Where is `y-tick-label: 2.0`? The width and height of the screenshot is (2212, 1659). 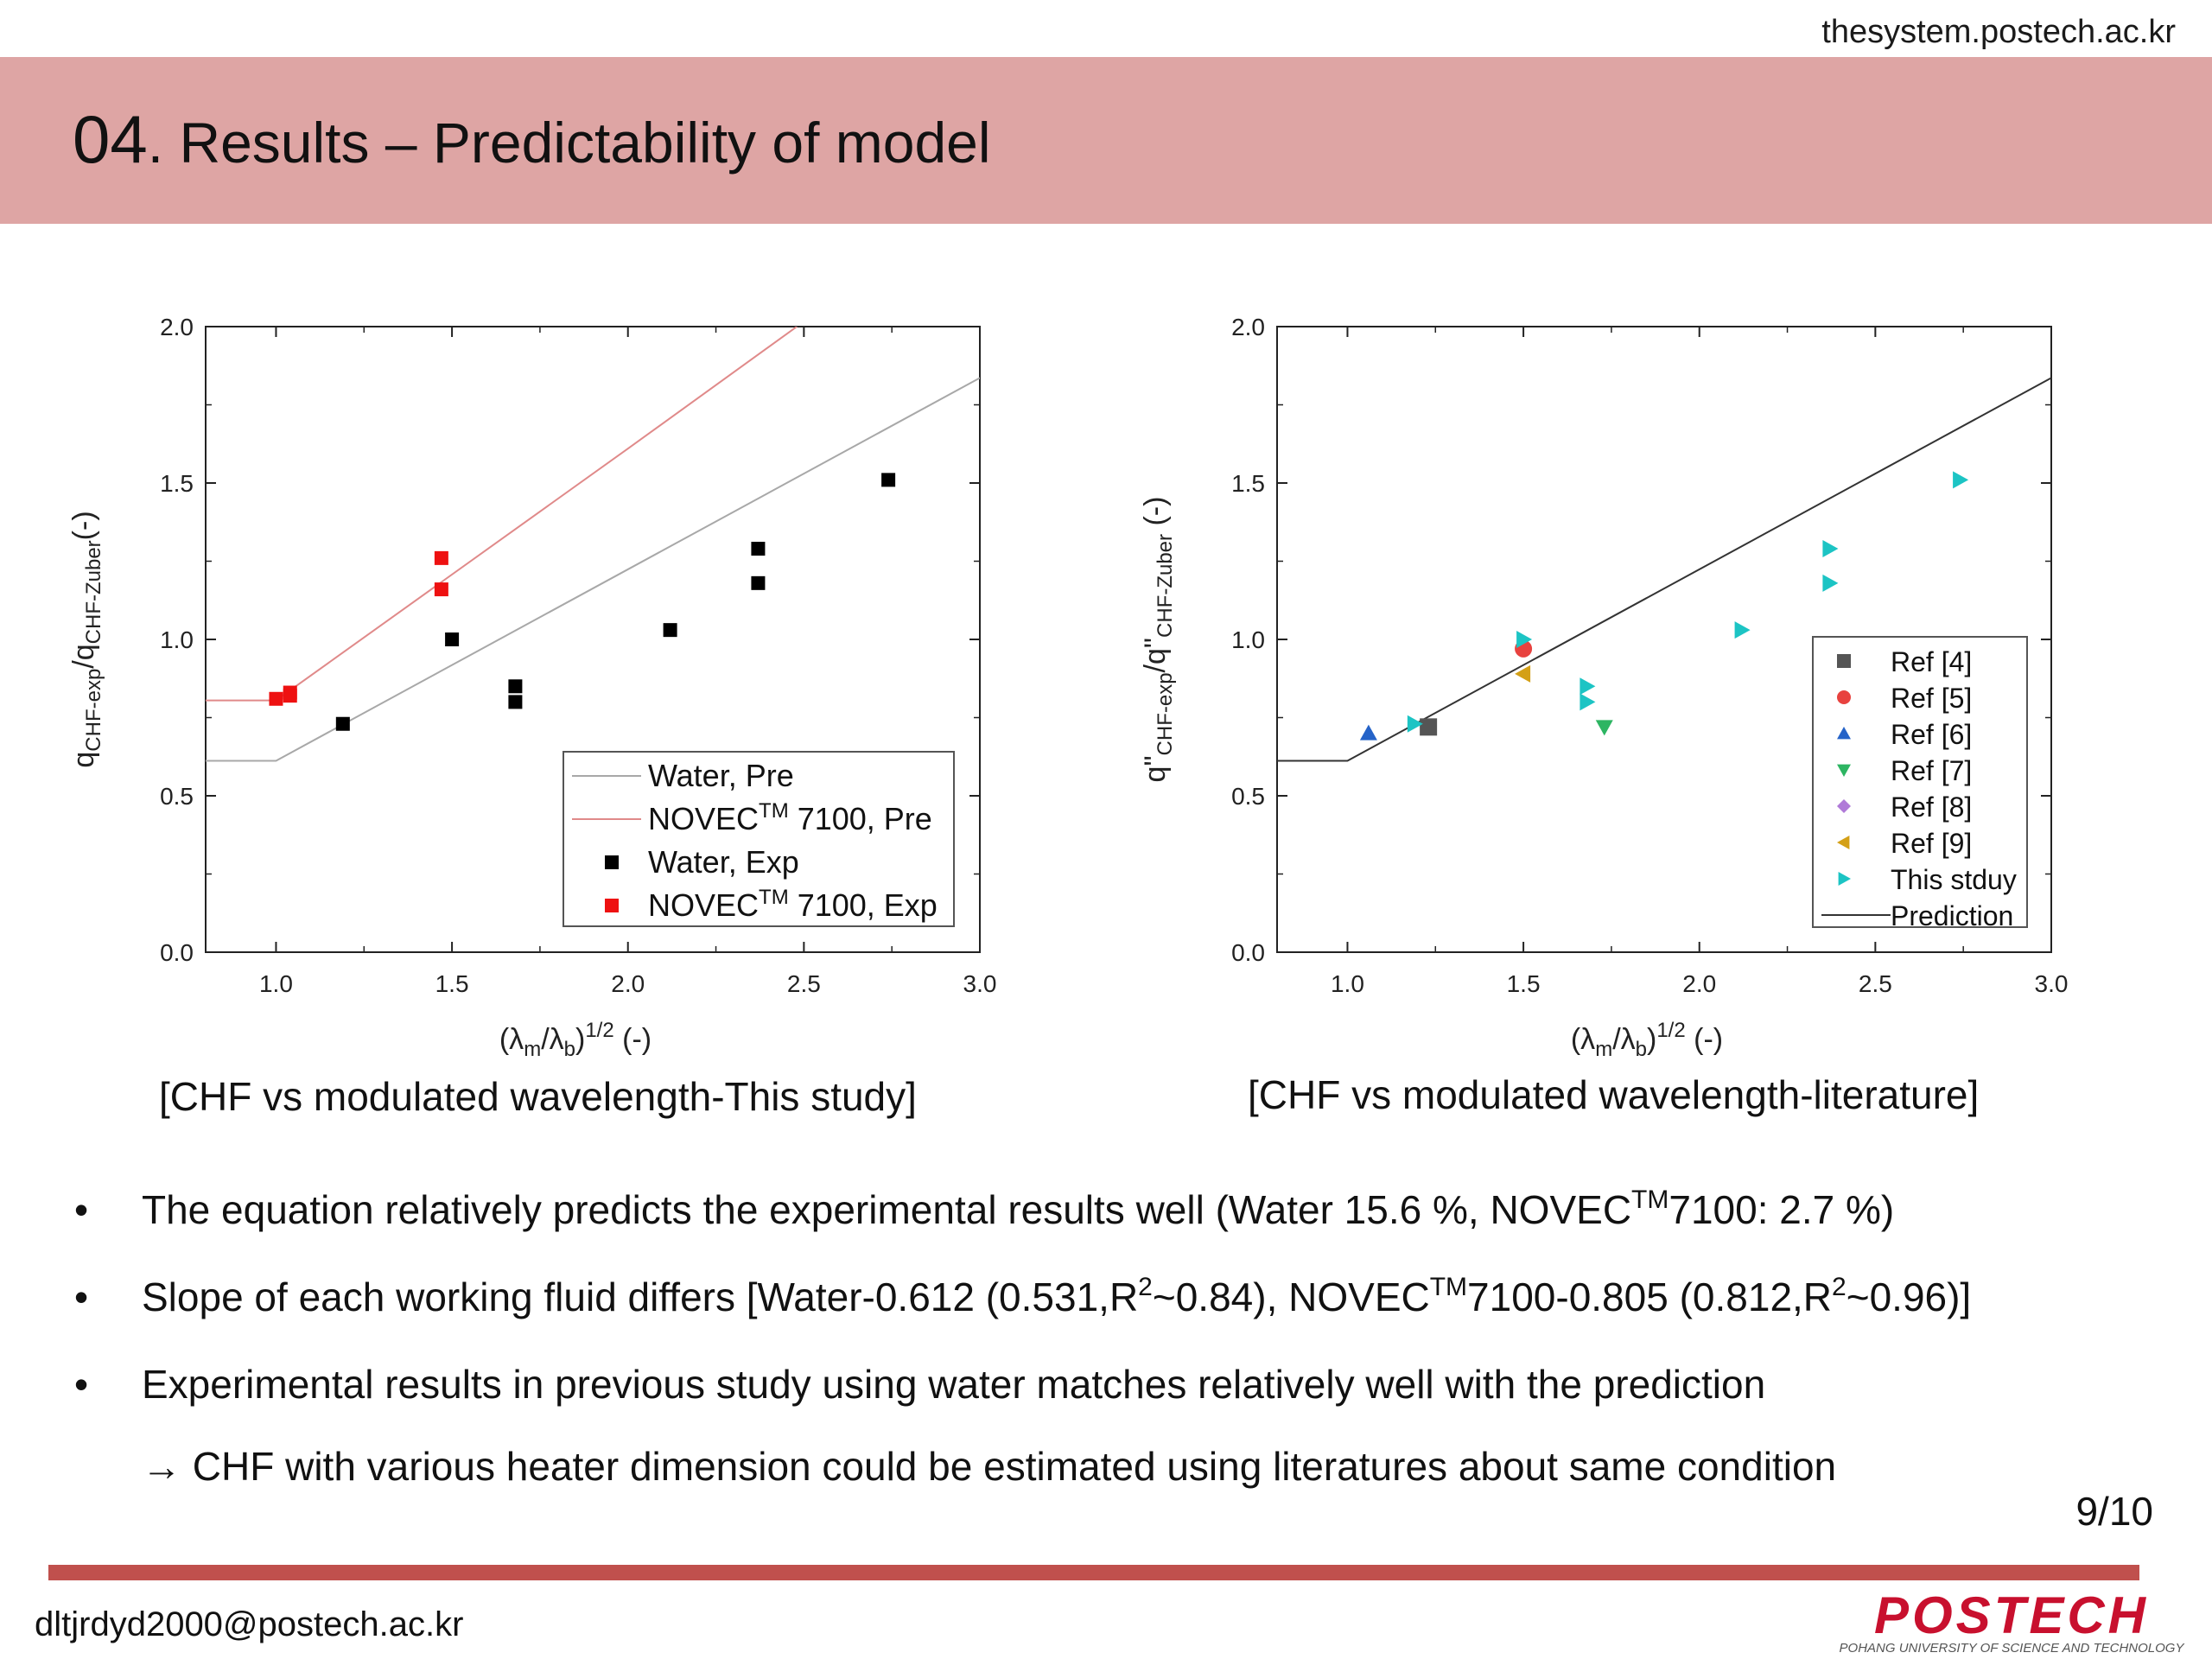 y-tick-label: 2.0 is located at coordinates (177, 327).